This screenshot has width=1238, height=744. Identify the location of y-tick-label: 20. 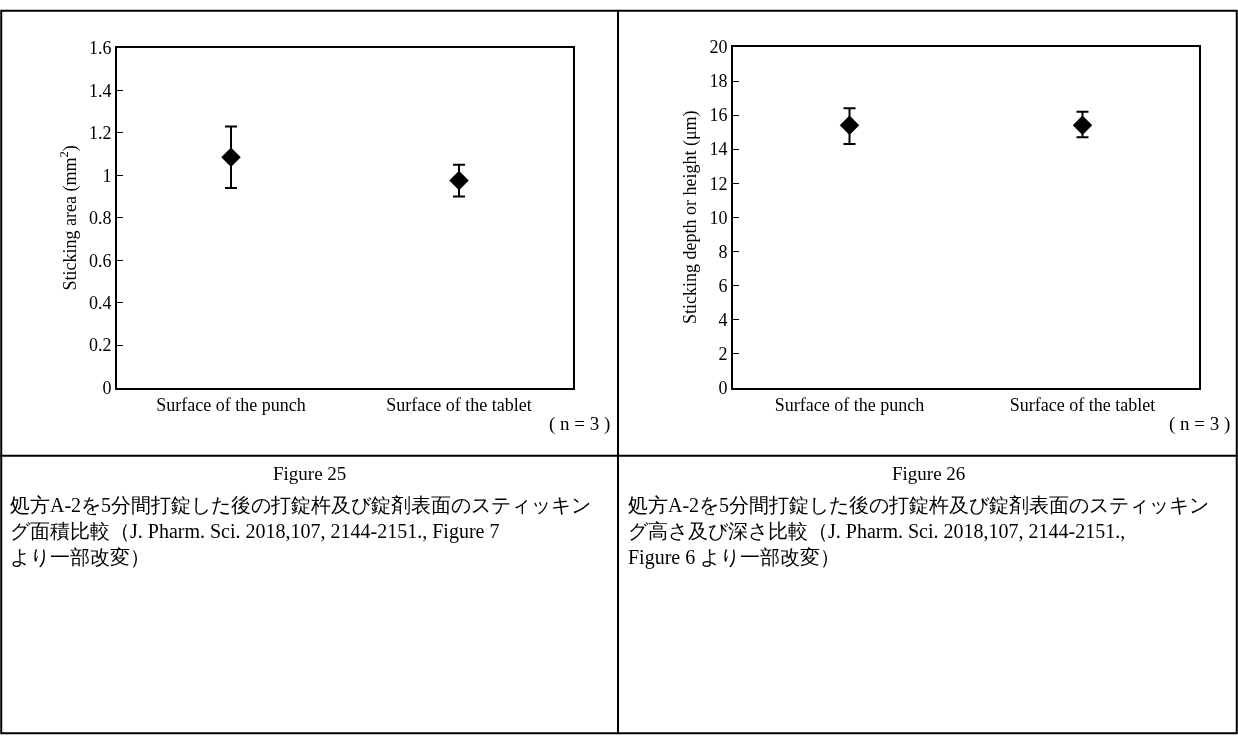
(718, 47).